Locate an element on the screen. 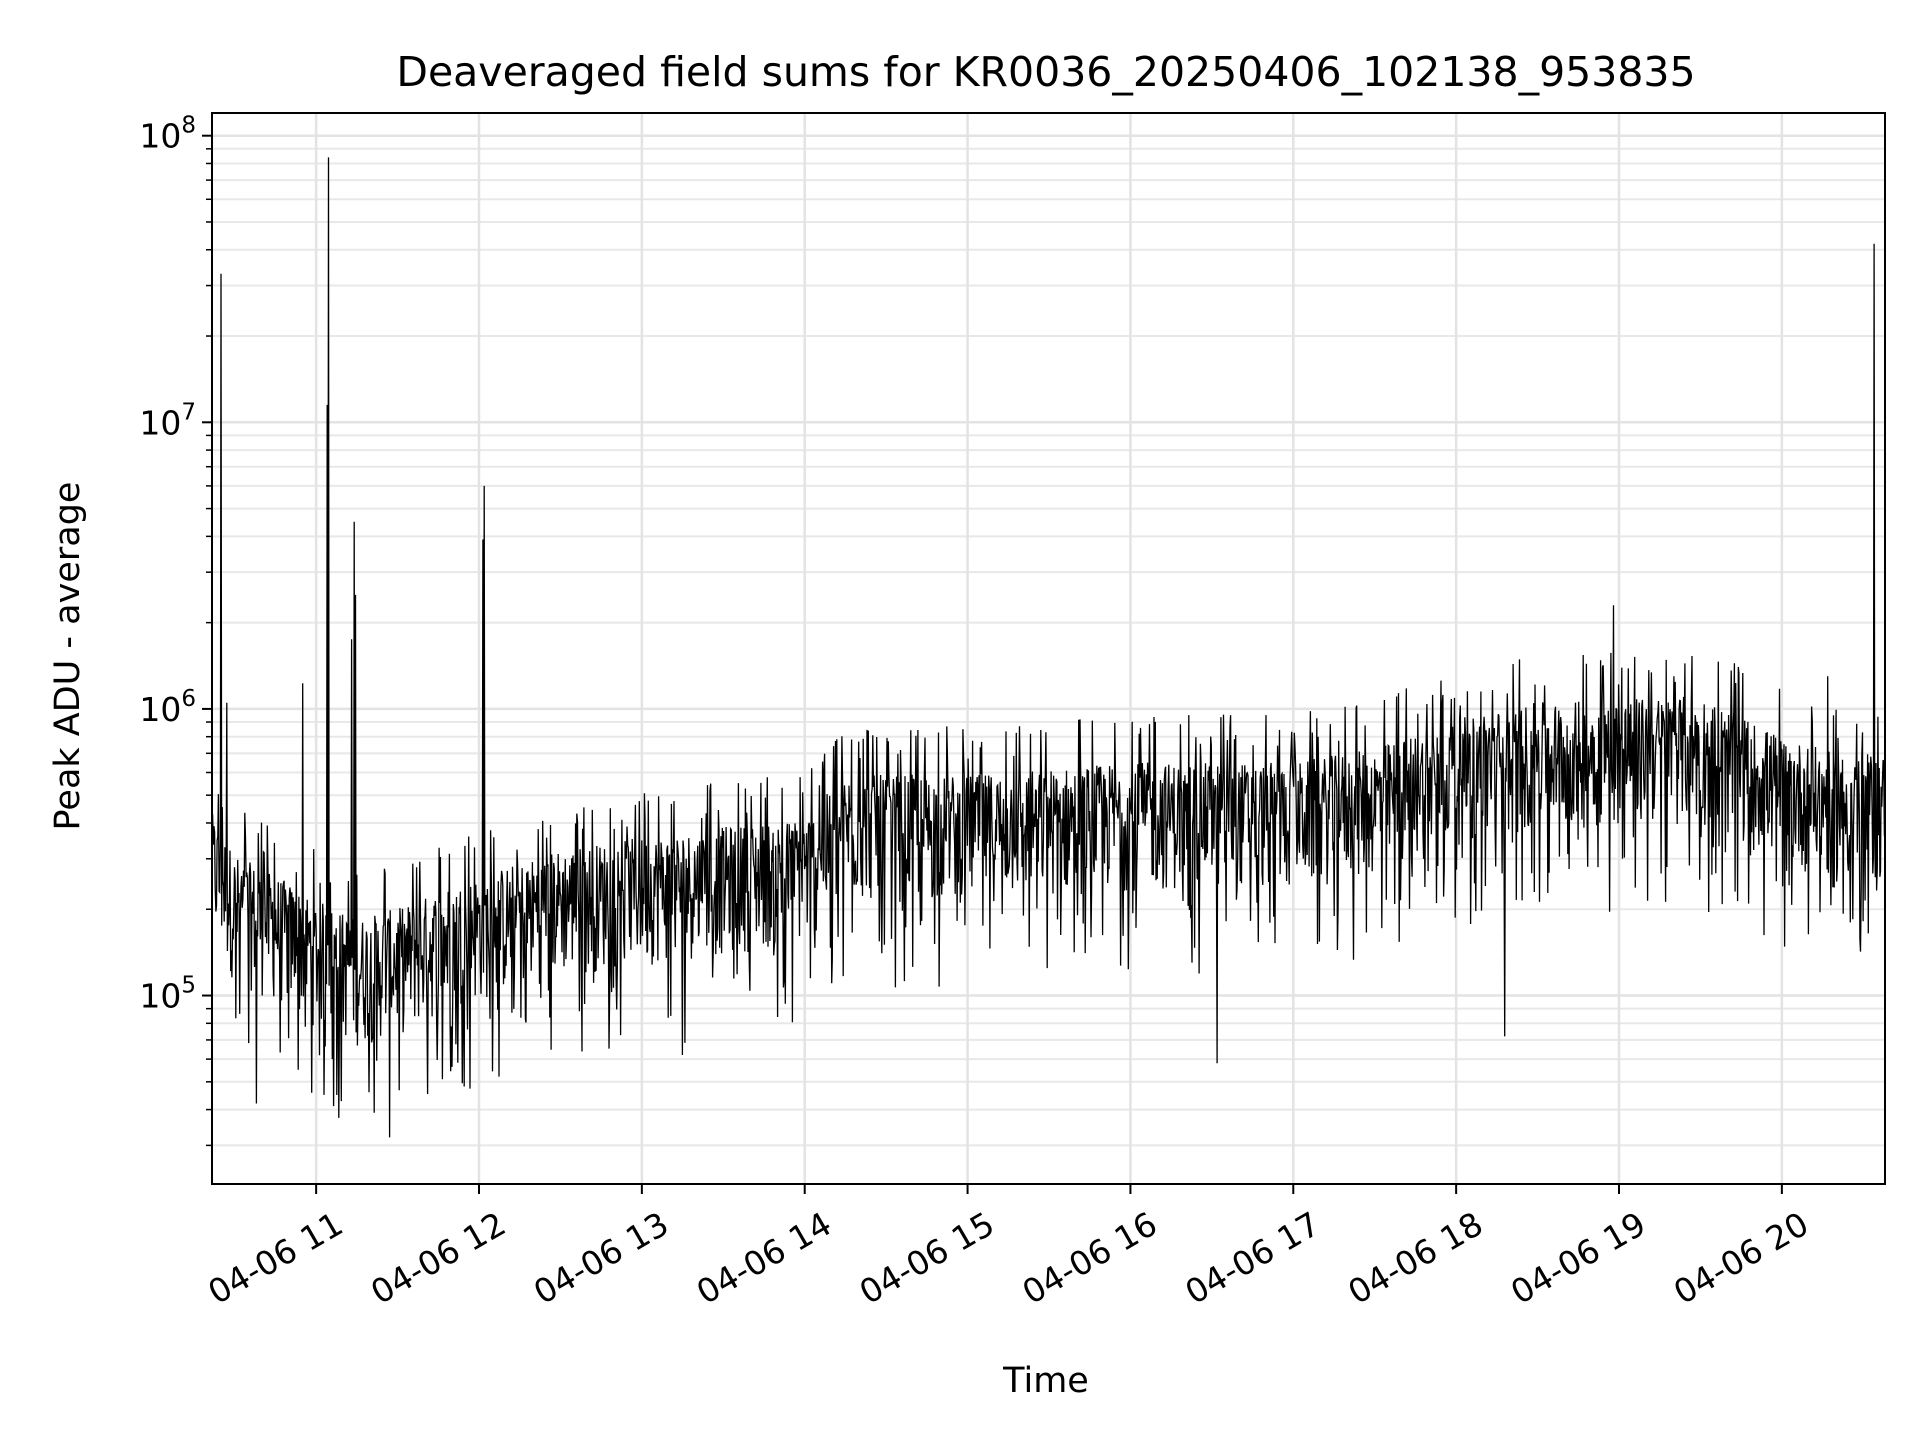 The height and width of the screenshot is (1440, 1920). x-tick-label: 04-06 19 is located at coordinates (1578, 1258).